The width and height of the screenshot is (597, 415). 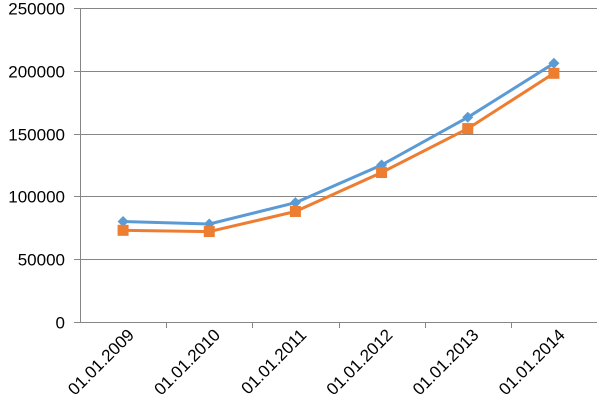 What do you see at coordinates (41, 260) in the screenshot?
I see `y-tick-label: 50000` at bounding box center [41, 260].